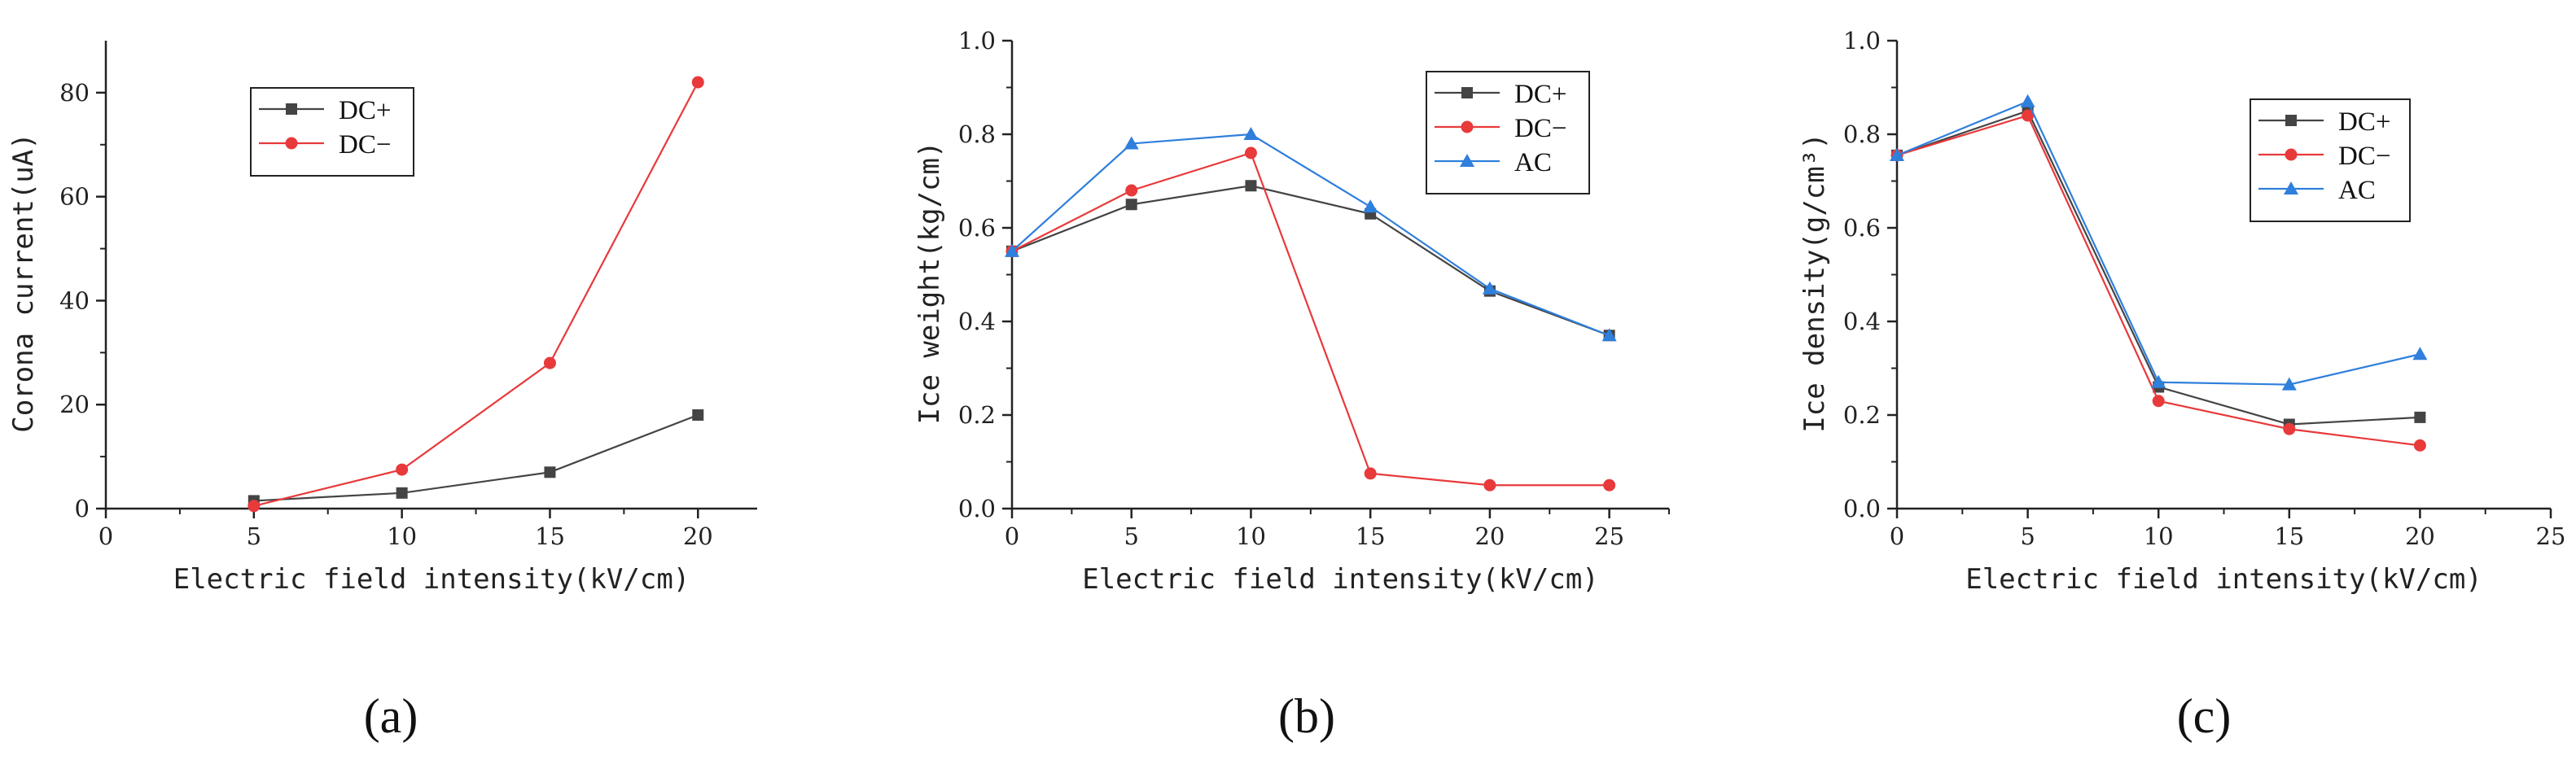 This screenshot has height=769, width=2576. What do you see at coordinates (977, 134) in the screenshot?
I see `chart-b-ytick-label: 0.8` at bounding box center [977, 134].